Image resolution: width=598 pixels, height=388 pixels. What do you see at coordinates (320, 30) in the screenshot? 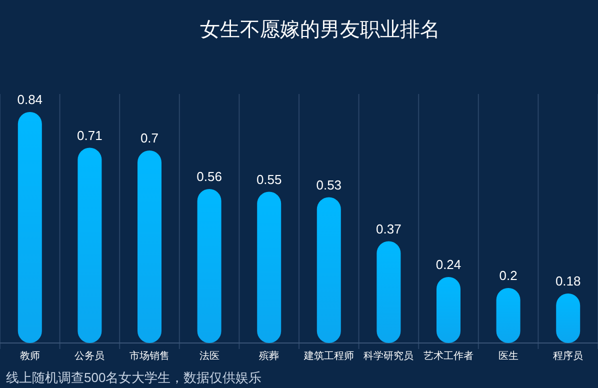
I see `chart-title: 女生不愿嫁的男友职业排名` at bounding box center [320, 30].